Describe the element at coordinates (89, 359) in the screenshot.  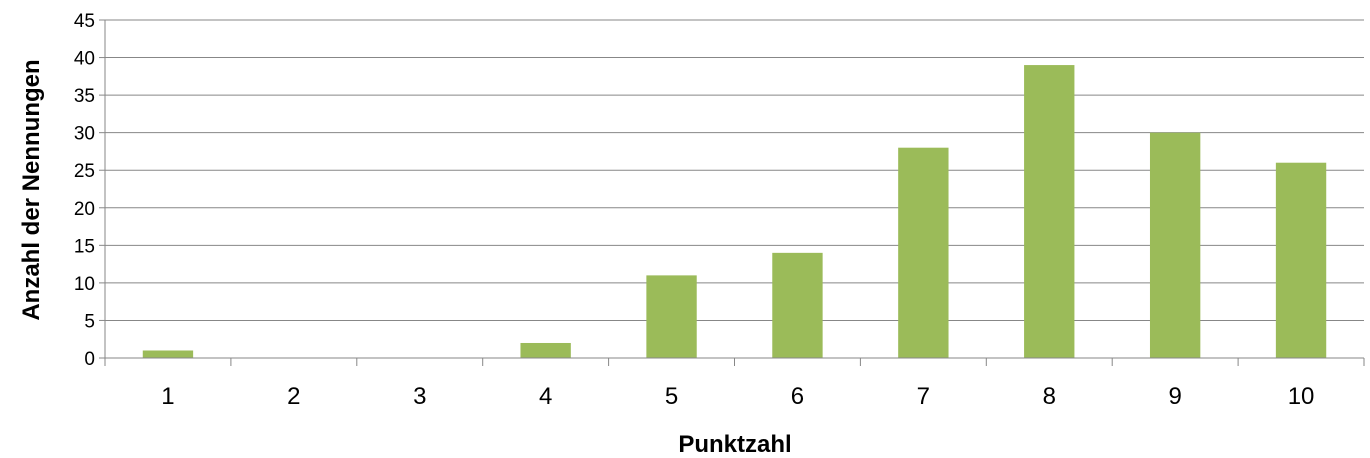
I see `y-tick-label: 0` at that location.